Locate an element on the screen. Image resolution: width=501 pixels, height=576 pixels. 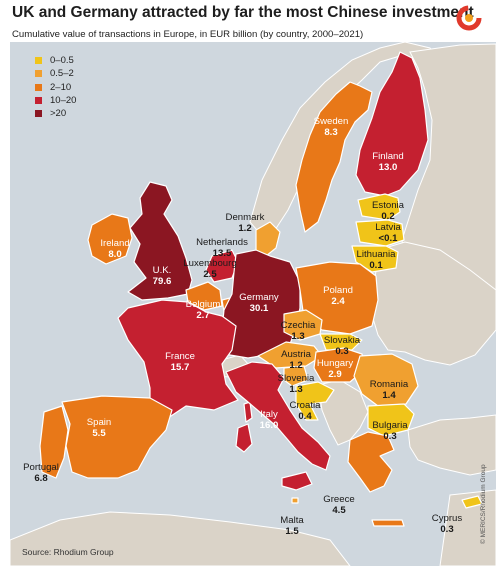
label-malta: Malta 1.5 is located at coordinates (292, 526).